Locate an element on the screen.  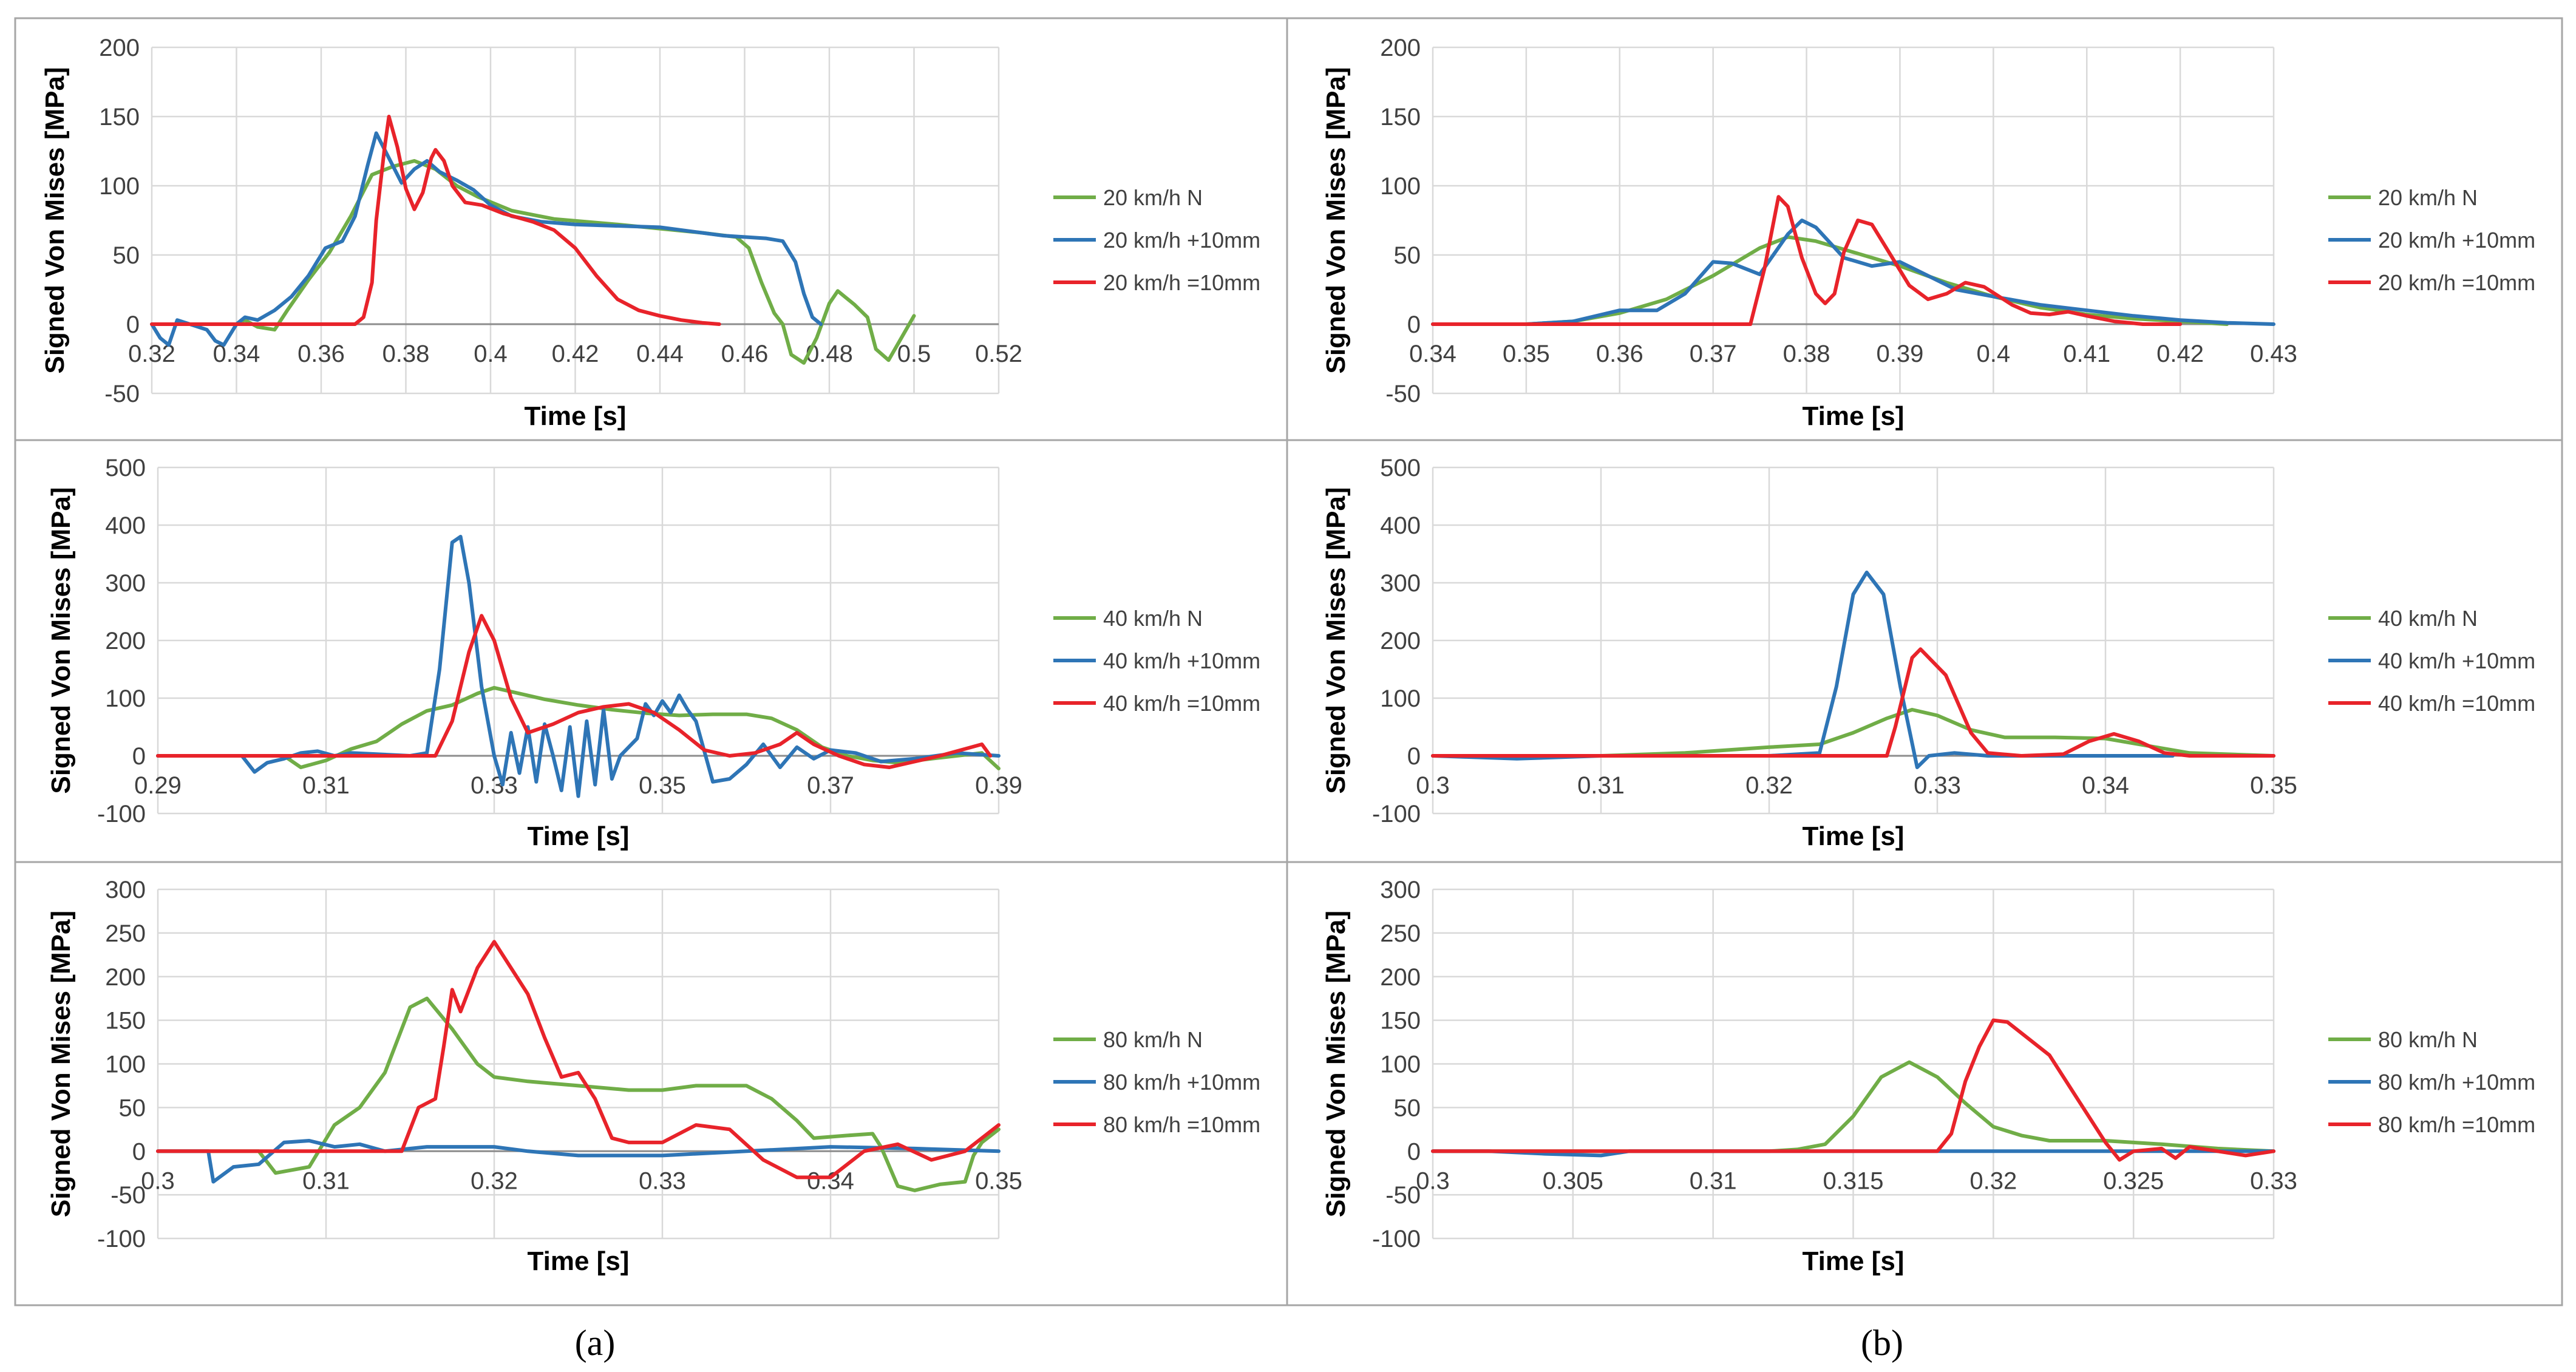
caption-a: (a) is located at coordinates (595, 1343).